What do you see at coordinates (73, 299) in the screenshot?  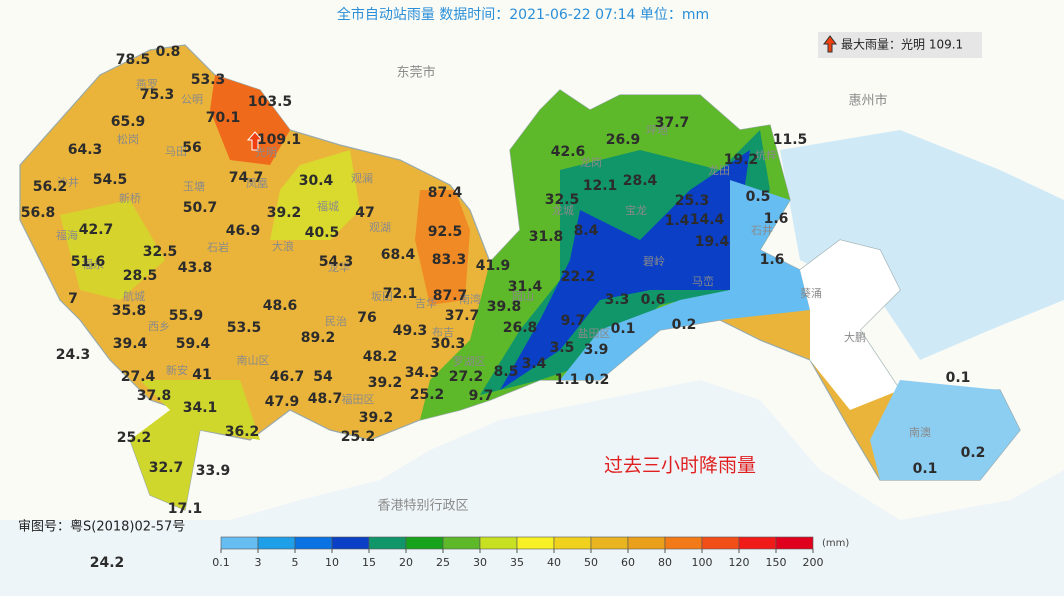 I see `station-value: 7` at bounding box center [73, 299].